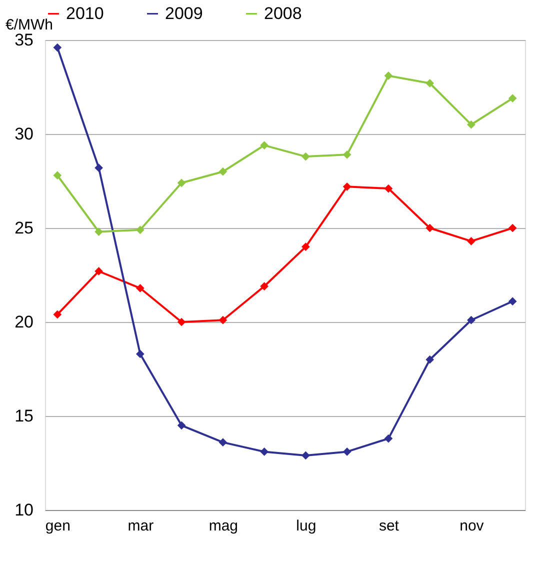 The width and height of the screenshot is (559, 581). Describe the element at coordinates (24, 510) in the screenshot. I see `y-tick-label: 10` at that location.